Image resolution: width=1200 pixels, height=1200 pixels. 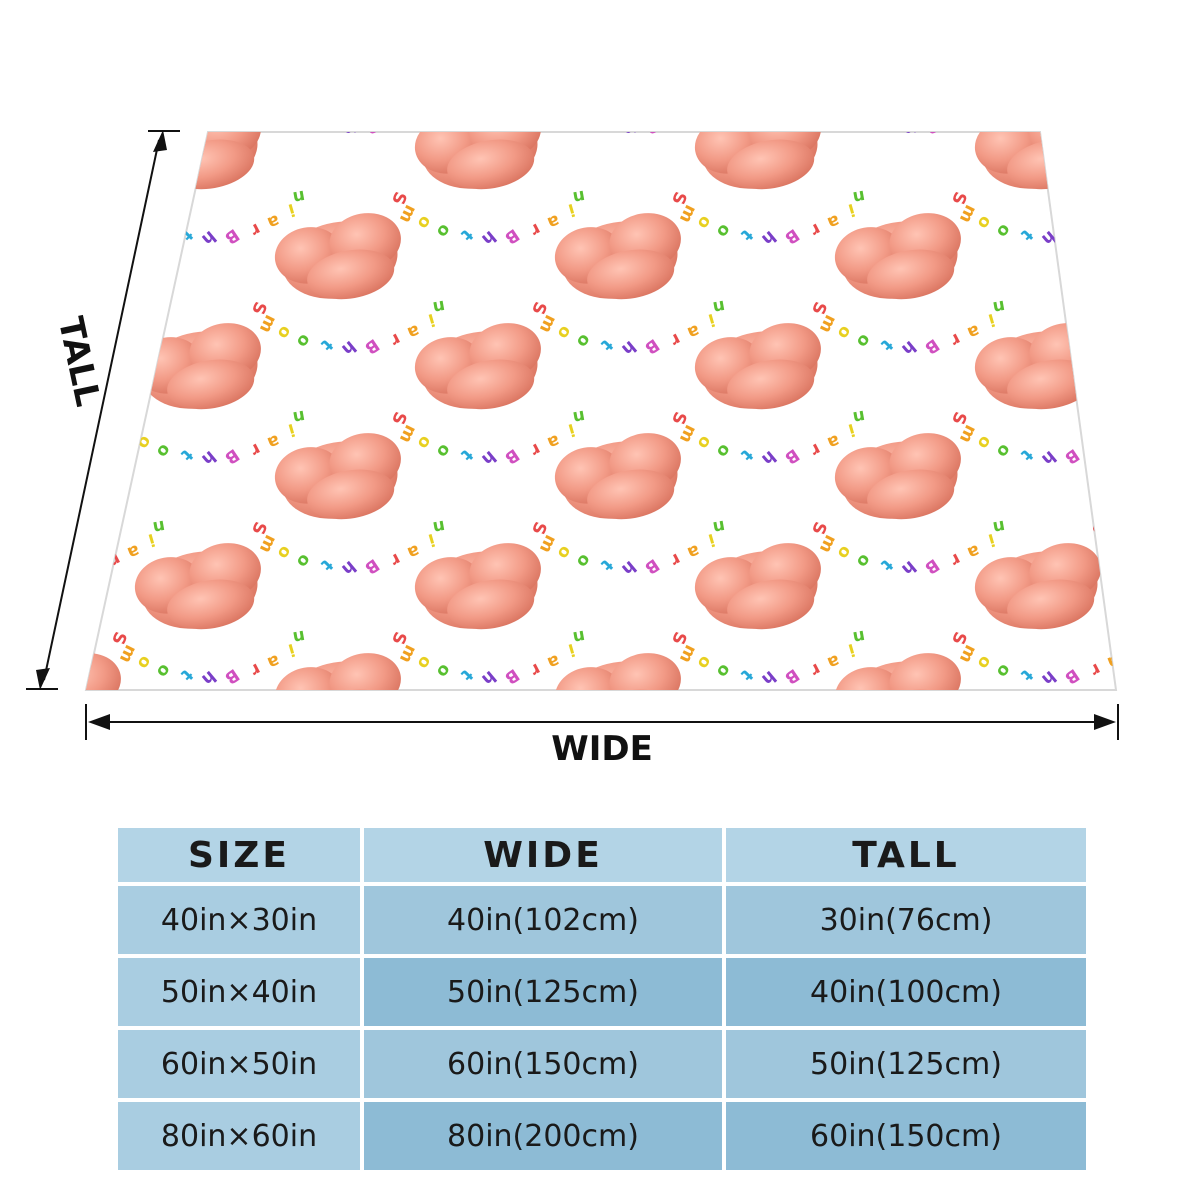 What do you see at coordinates (239, 1064) in the screenshot?
I see `size-cell: 60in×50in` at bounding box center [239, 1064].